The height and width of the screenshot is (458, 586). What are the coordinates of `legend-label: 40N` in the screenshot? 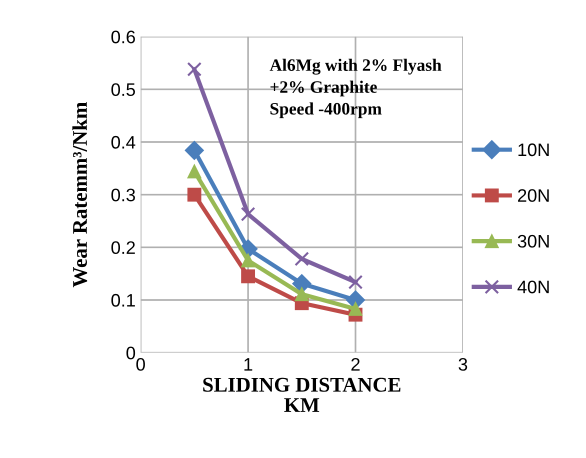 It's located at (533, 287).